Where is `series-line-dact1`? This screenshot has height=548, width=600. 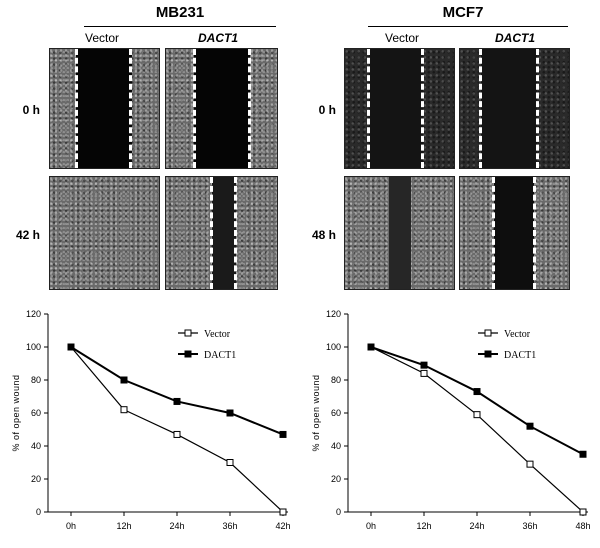
series-line-dact1 is located at coordinates (177, 391).